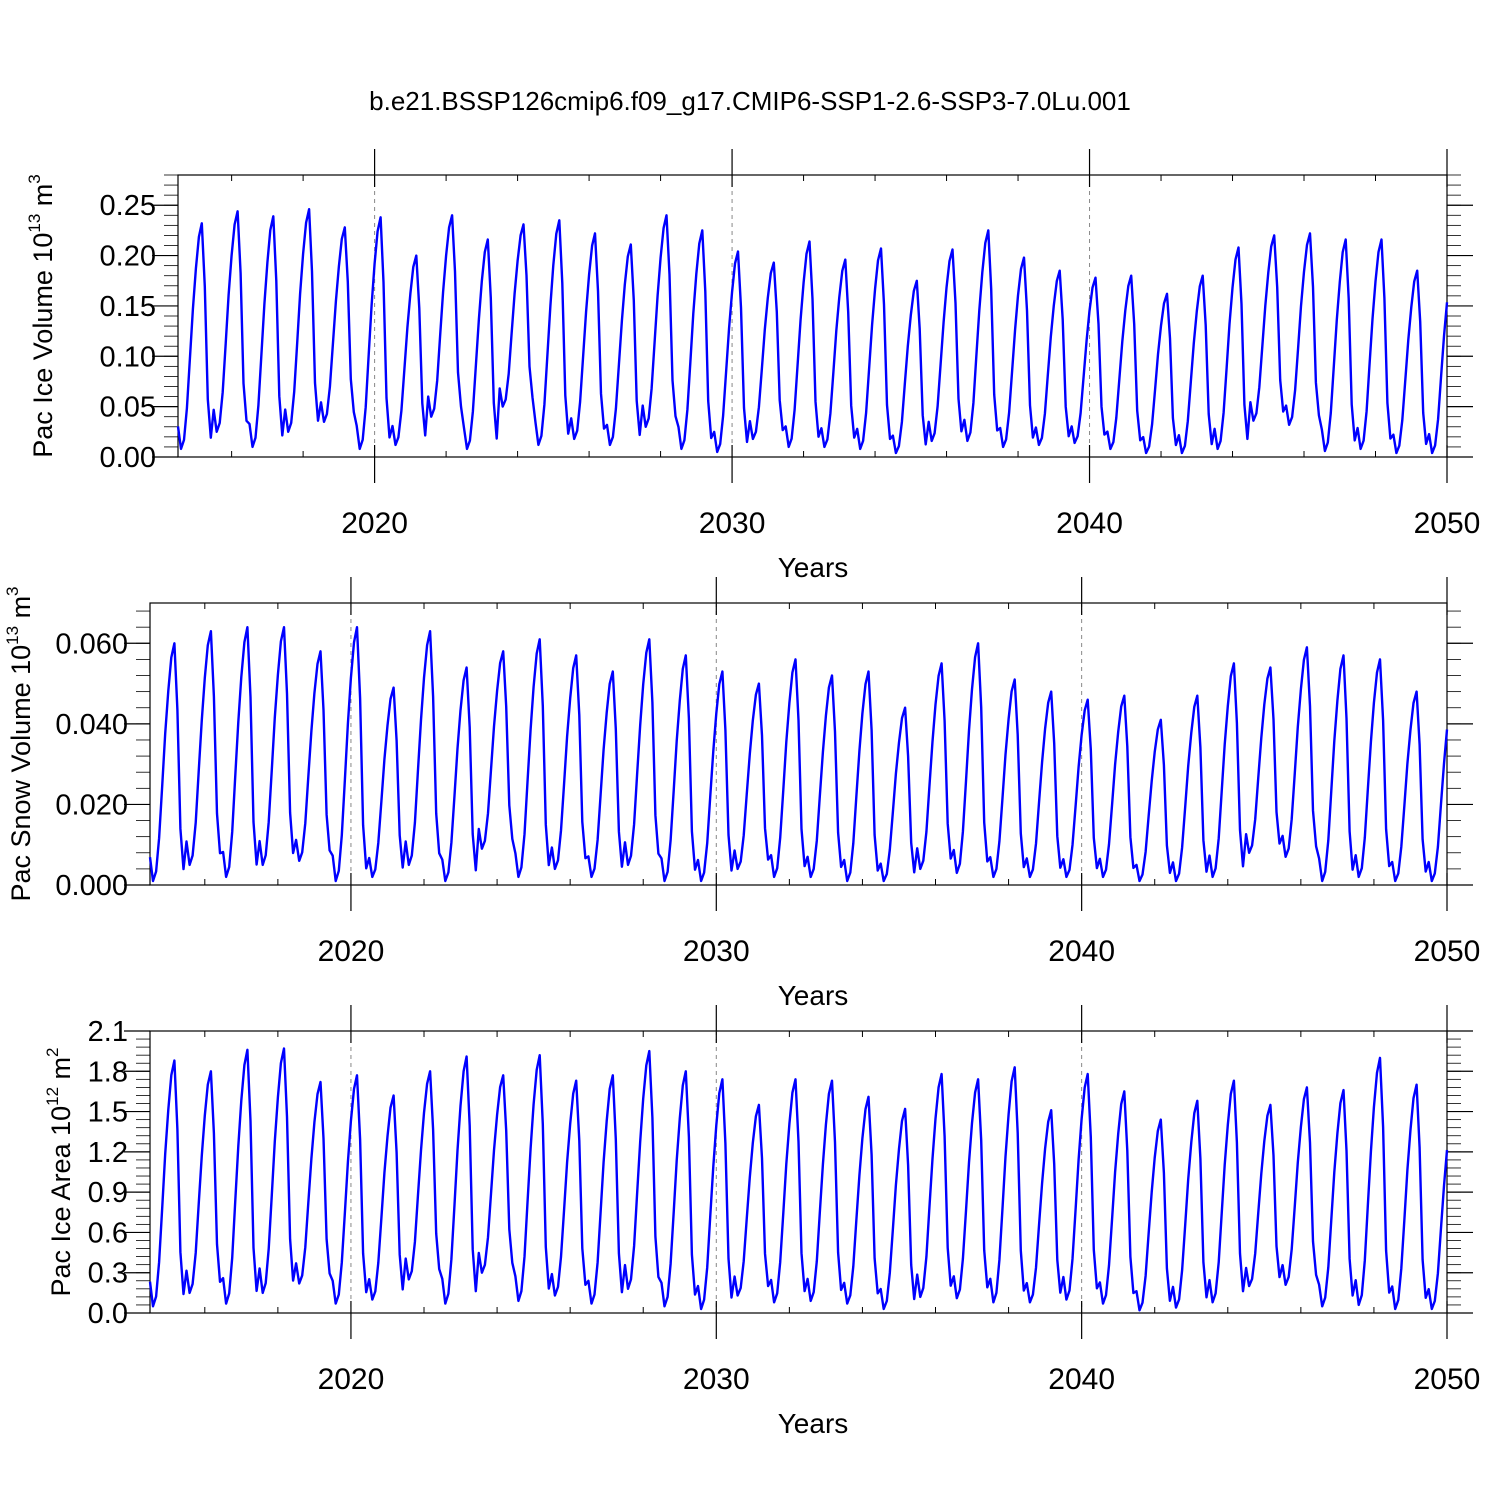 The width and height of the screenshot is (1500, 1500). I want to click on y-tick-label: 0.05, so click(128, 408).